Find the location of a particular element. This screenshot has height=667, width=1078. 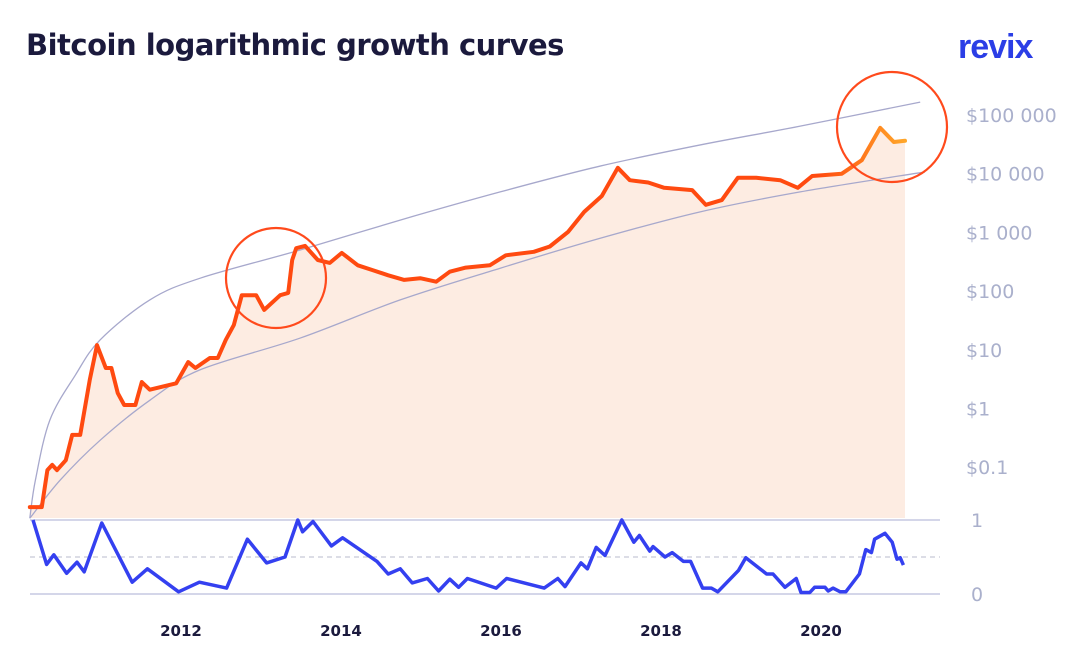

x-tick-label: 2012 is located at coordinates (181, 631).